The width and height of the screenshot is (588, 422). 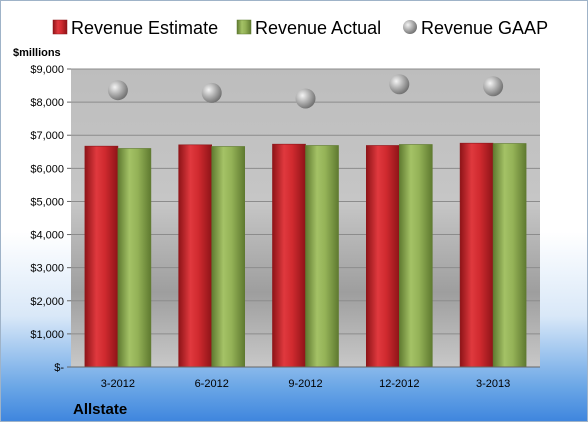 What do you see at coordinates (47, 335) in the screenshot?
I see `y-tick-label: $1,000` at bounding box center [47, 335].